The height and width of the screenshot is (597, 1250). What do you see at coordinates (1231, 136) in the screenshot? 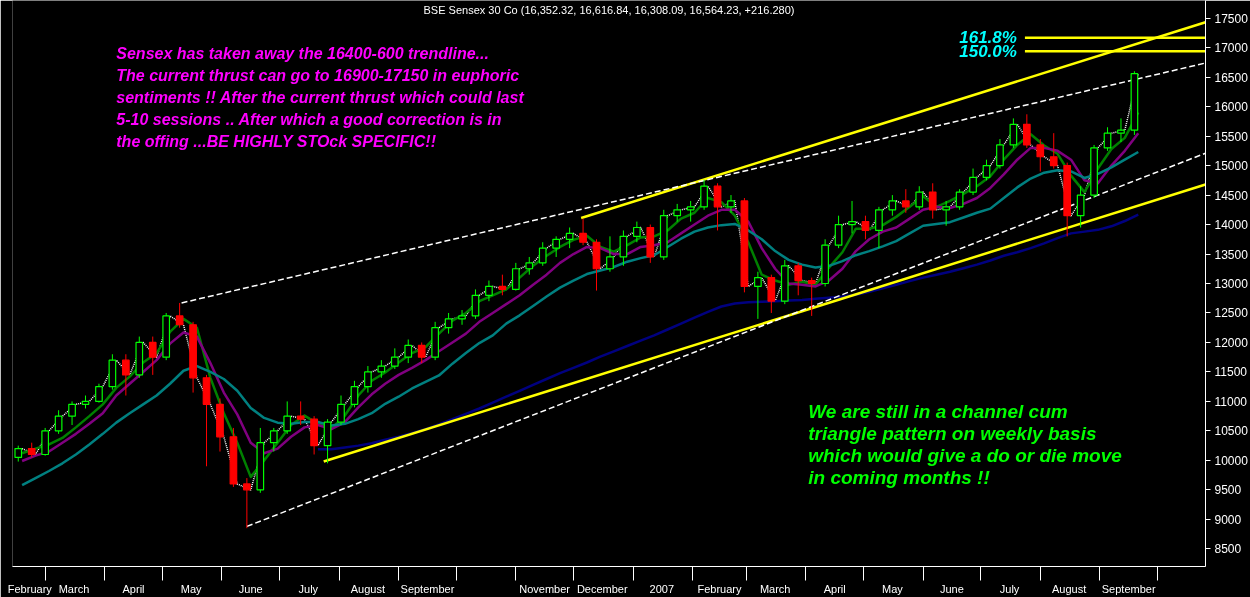
I see `y-tick-label: 15500` at bounding box center [1231, 136].